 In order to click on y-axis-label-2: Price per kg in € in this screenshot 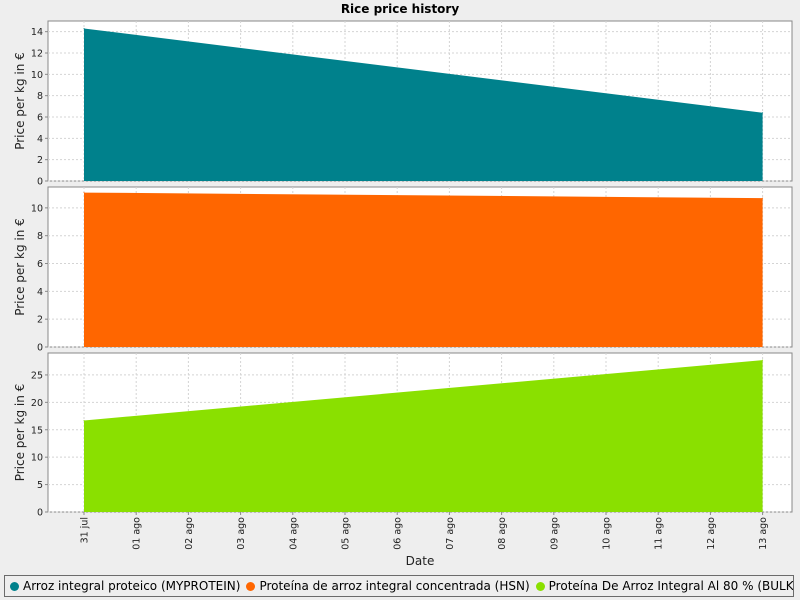, I will do `click(20, 267)`.